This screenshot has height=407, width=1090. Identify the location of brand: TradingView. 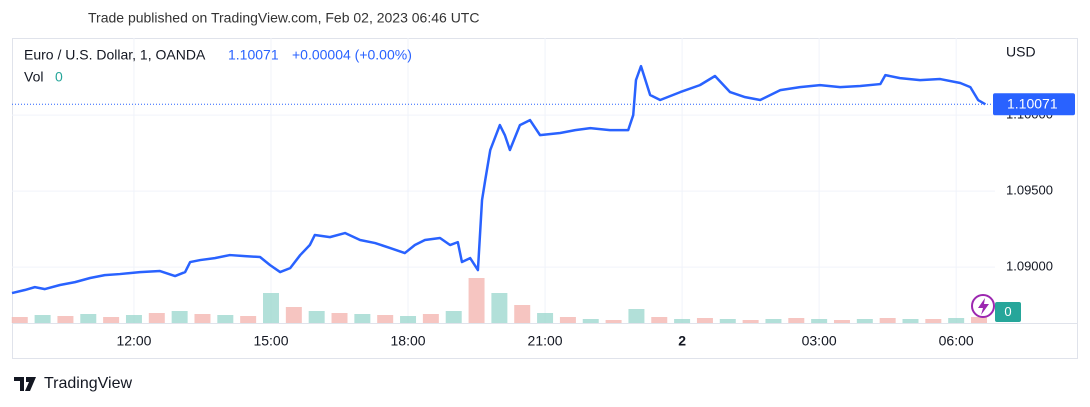
(88, 383).